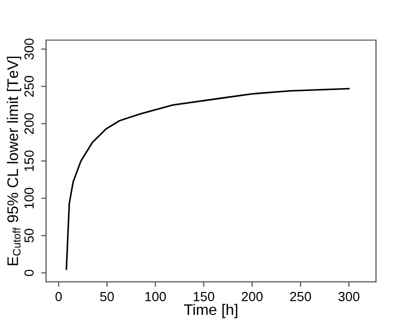  Describe the element at coordinates (58, 297) in the screenshot. I see `x-tick-label: 0` at that location.